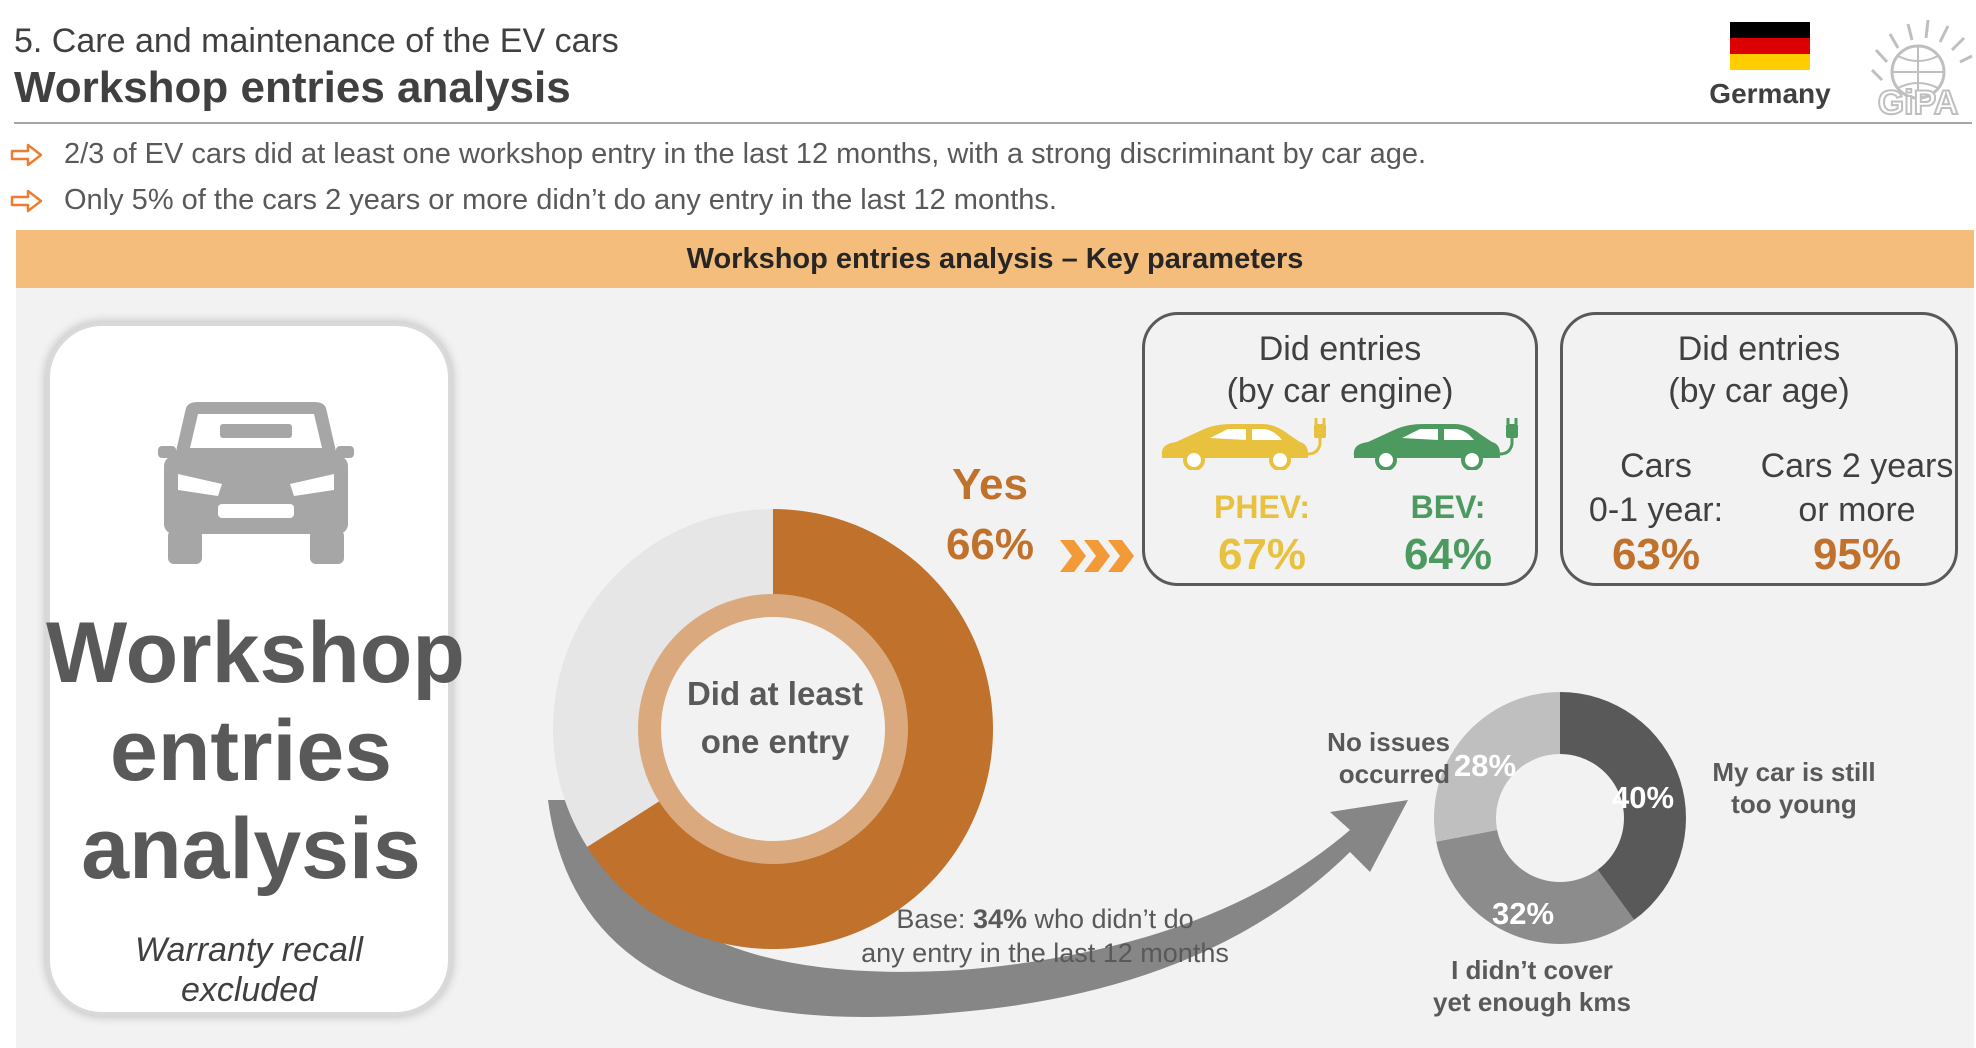  What do you see at coordinates (1340, 349) in the screenshot?
I see `engine-box-title-line: Did entries` at bounding box center [1340, 349].